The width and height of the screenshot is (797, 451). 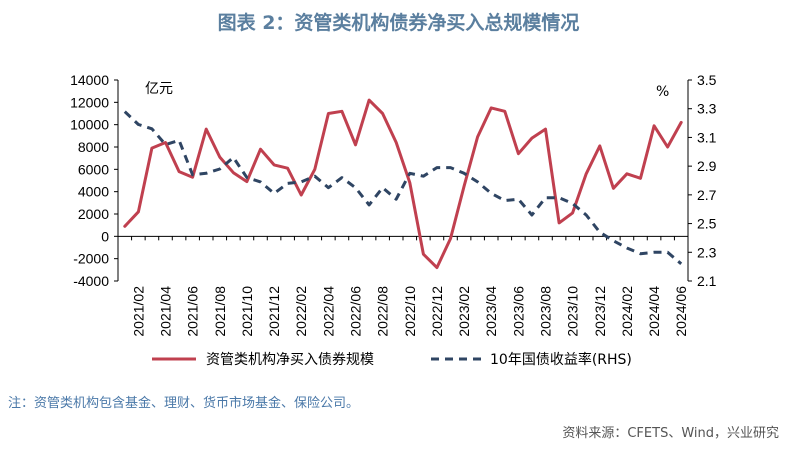 I want to click on right-tick-label: 3.1, so click(x=707, y=137).